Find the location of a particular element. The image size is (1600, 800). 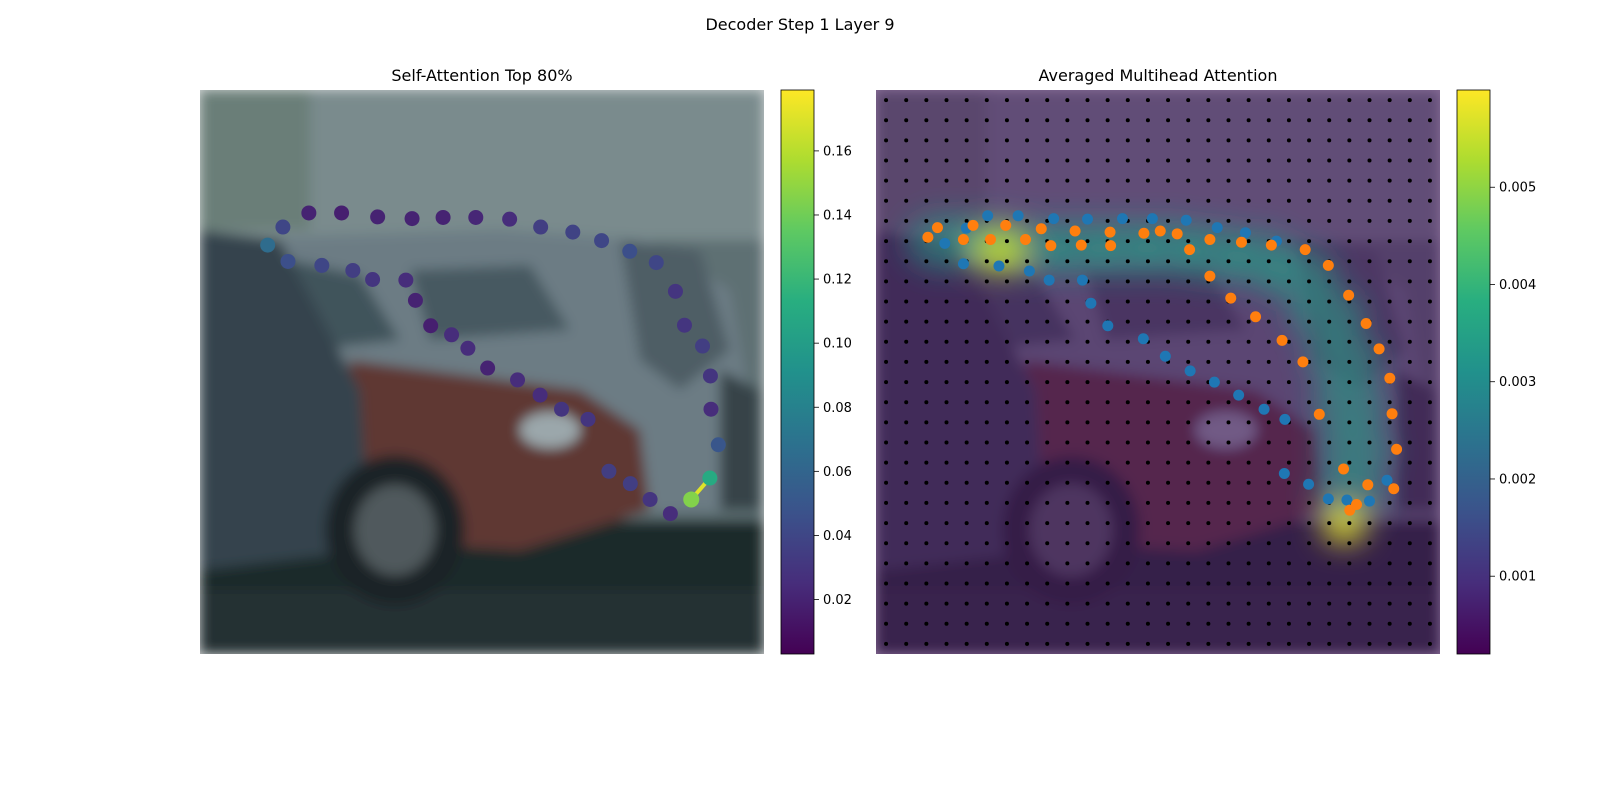

heat-band-cell is located at coordinates (1355, 450).